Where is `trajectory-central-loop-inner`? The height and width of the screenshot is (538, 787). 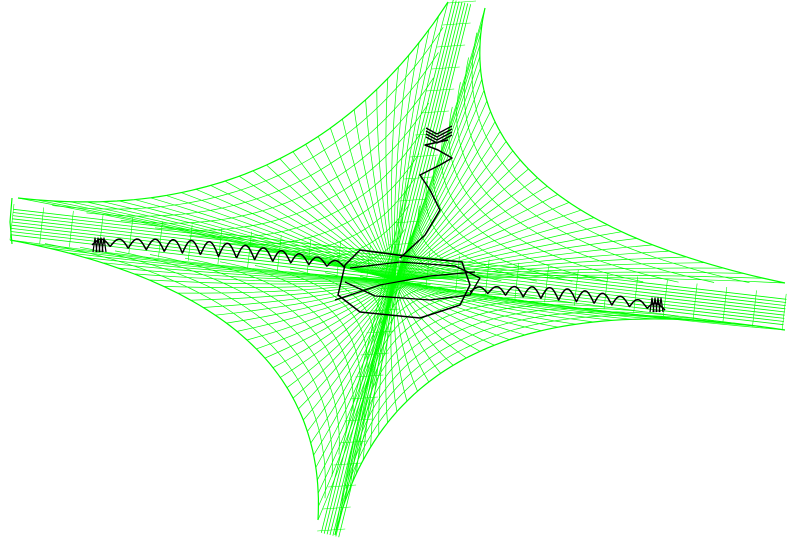
trajectory-central-loop-inner is located at coordinates (412, 281).